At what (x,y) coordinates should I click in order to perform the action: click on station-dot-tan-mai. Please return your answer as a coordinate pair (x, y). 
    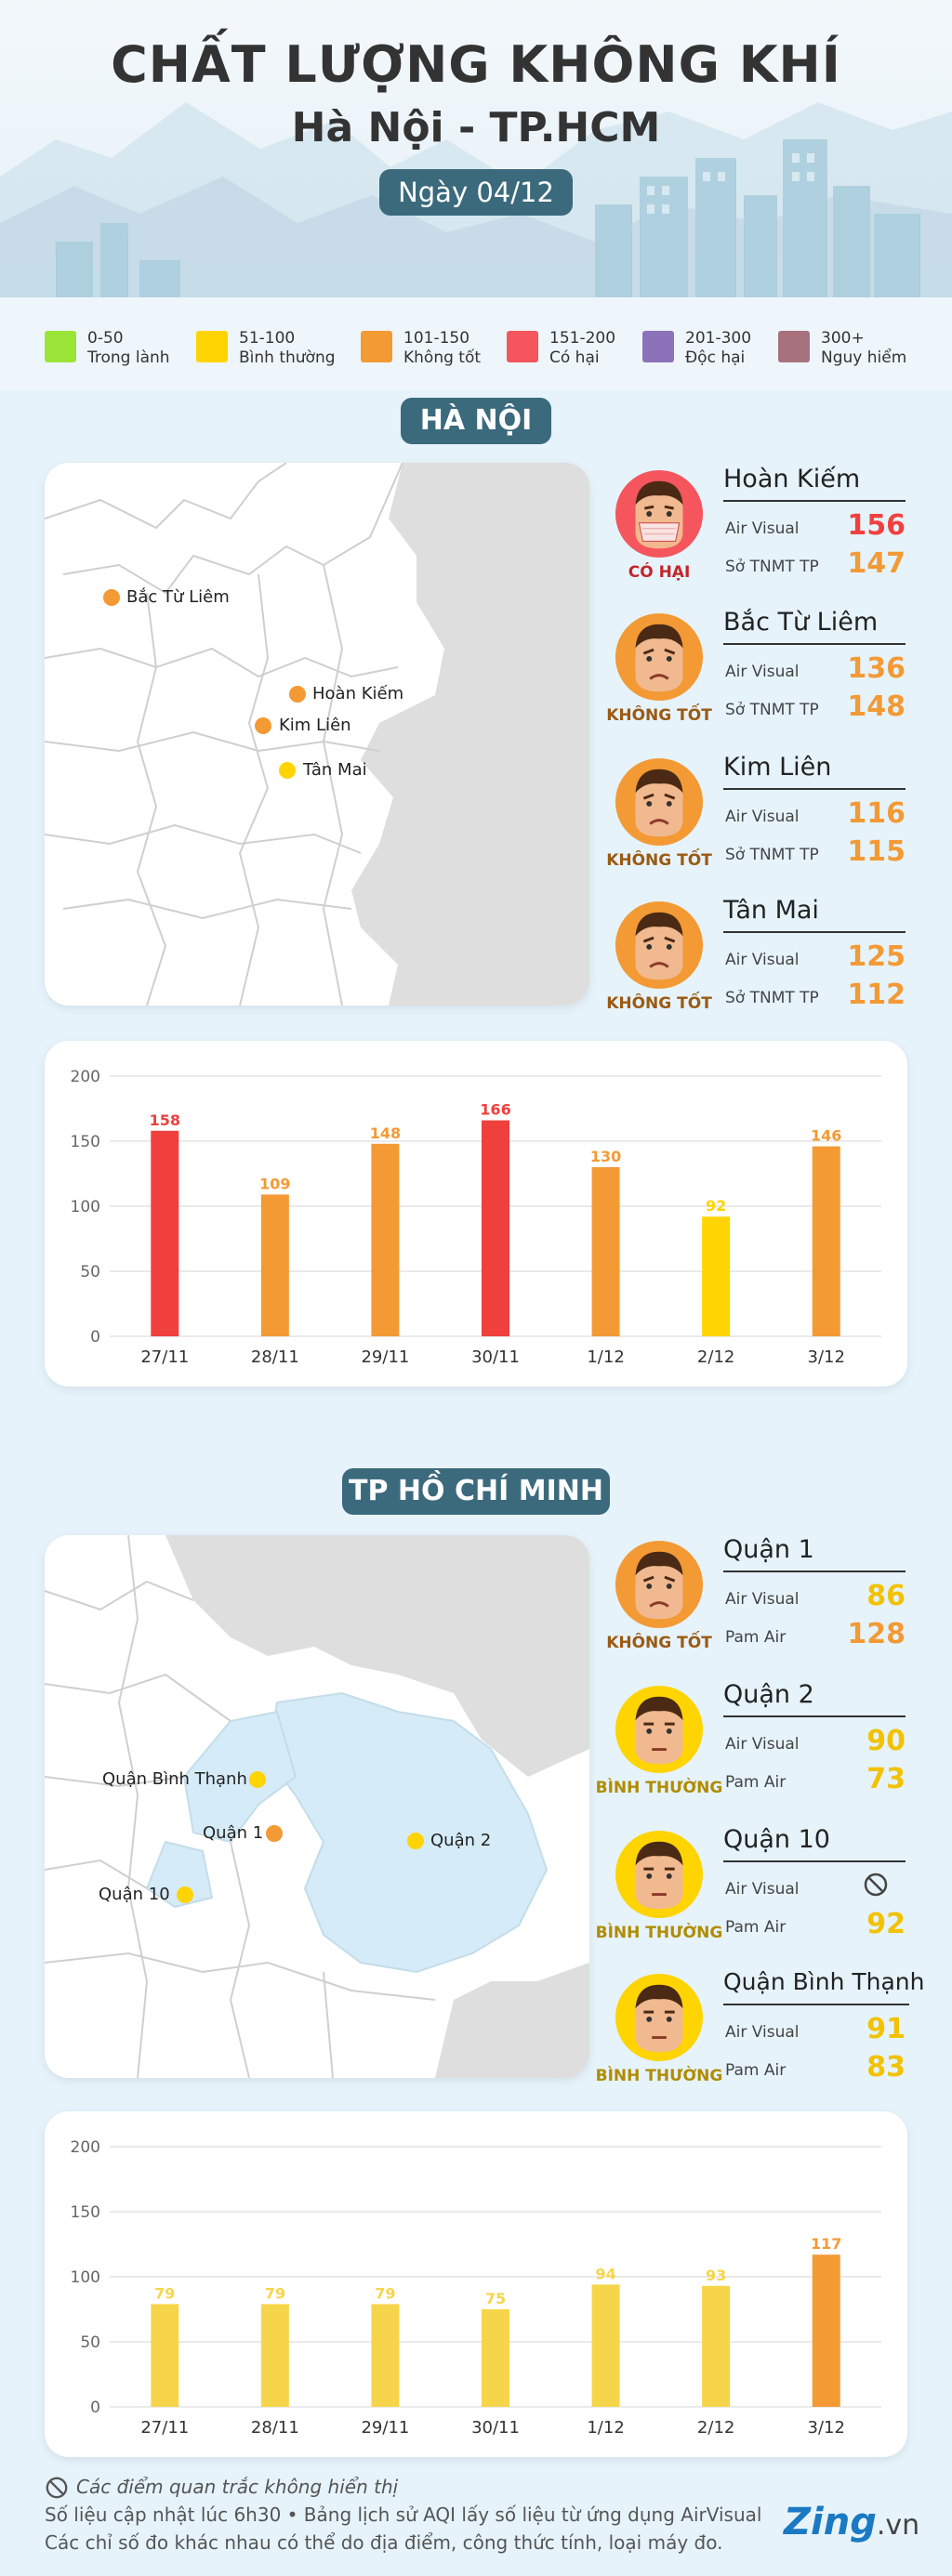
    Looking at the image, I should click on (287, 770).